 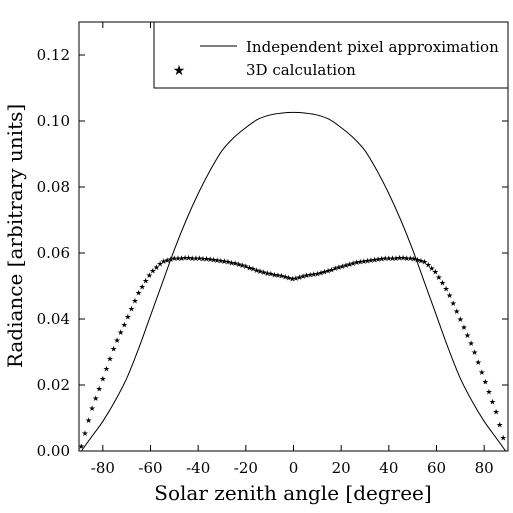 What do you see at coordinates (372, 47) in the screenshot?
I see `legend-label-ipa: Independent pixel approximation` at bounding box center [372, 47].